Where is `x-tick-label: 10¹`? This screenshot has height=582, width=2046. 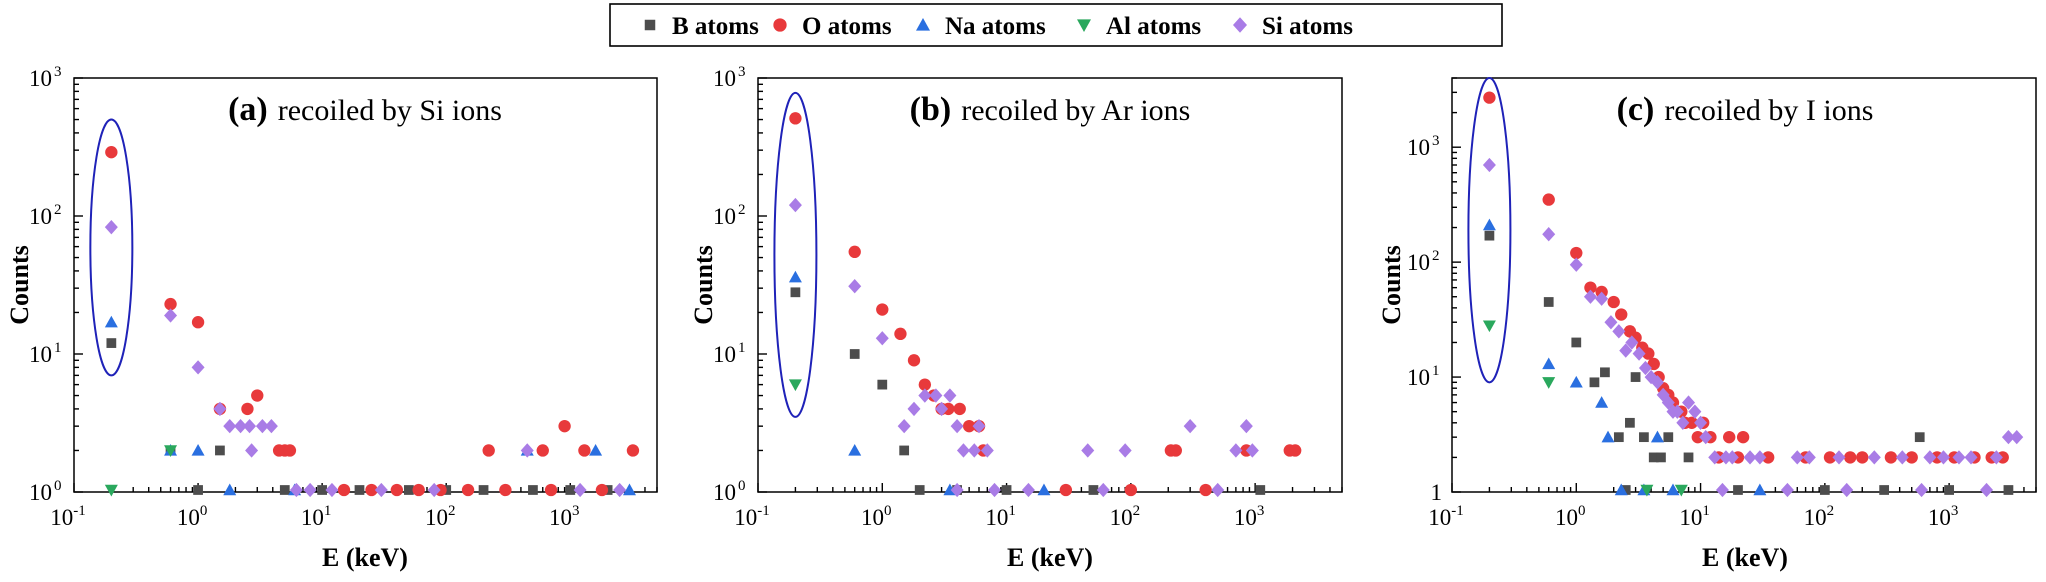
x-tick-label: 10¹ is located at coordinates (316, 516).